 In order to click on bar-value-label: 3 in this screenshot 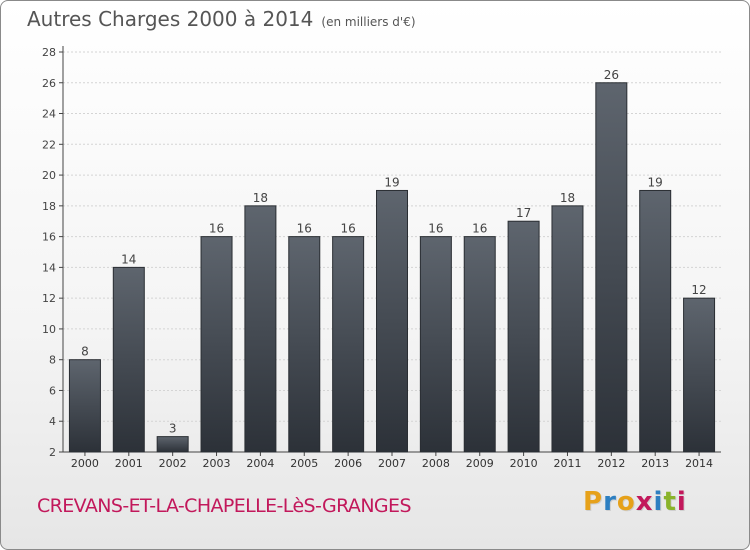, I will do `click(173, 429)`.